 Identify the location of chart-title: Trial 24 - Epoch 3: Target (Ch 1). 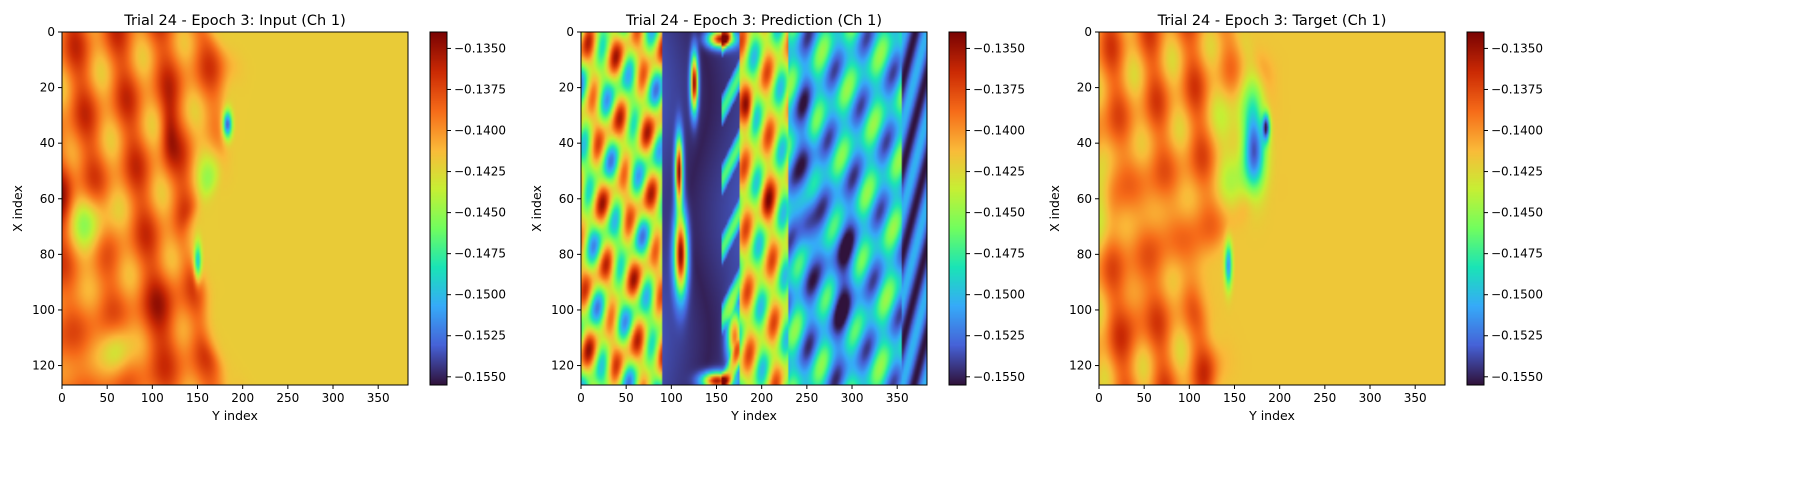
(1272, 21).